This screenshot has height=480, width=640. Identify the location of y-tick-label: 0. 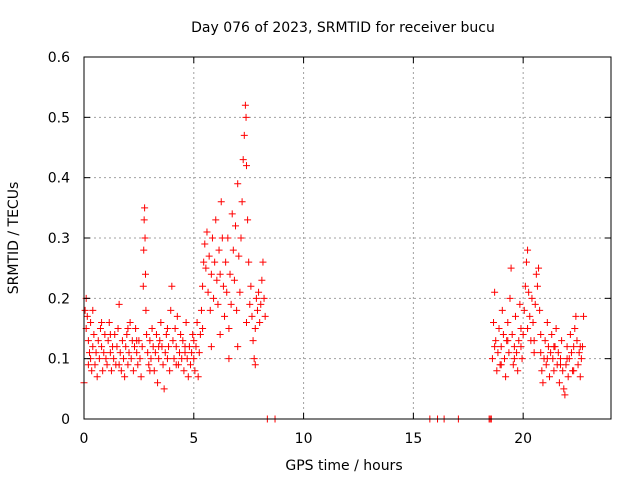
(65, 420).